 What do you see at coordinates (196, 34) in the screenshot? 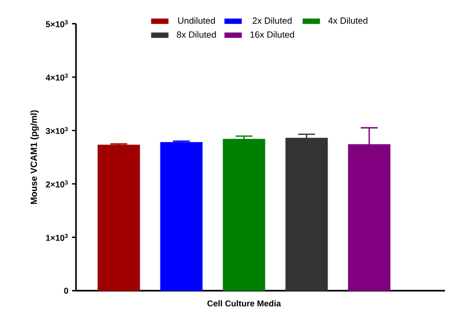
I see `legend-label: 8x Diluted` at bounding box center [196, 34].